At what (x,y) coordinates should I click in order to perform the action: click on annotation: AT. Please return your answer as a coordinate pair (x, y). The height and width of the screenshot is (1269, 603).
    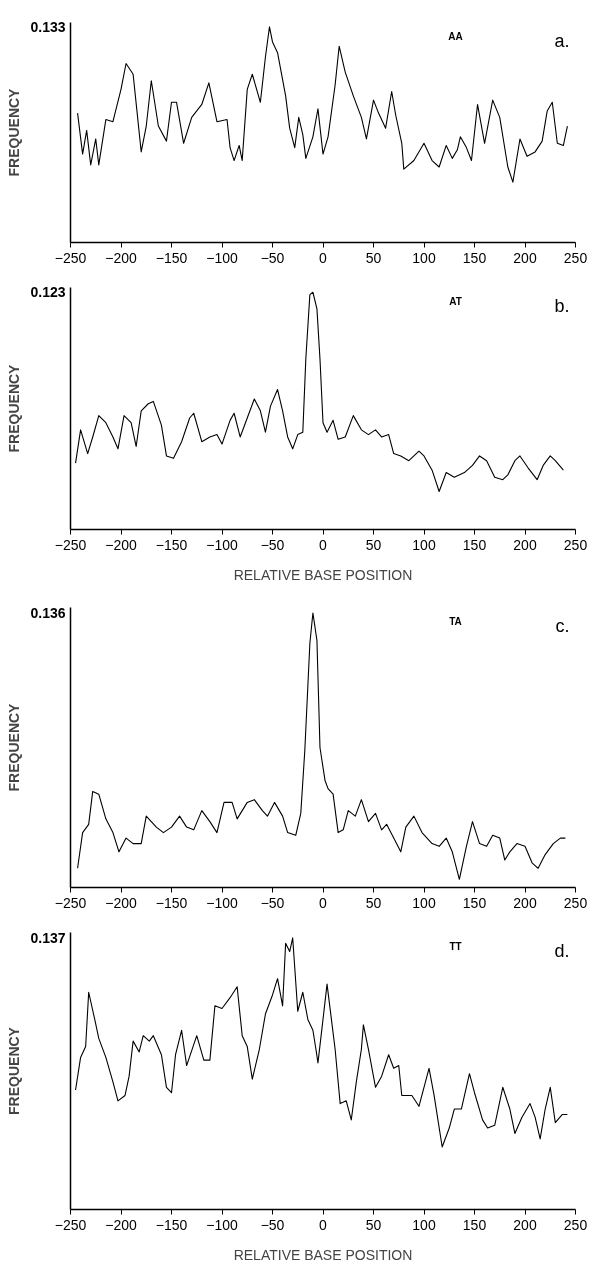
    Looking at the image, I should click on (455, 301).